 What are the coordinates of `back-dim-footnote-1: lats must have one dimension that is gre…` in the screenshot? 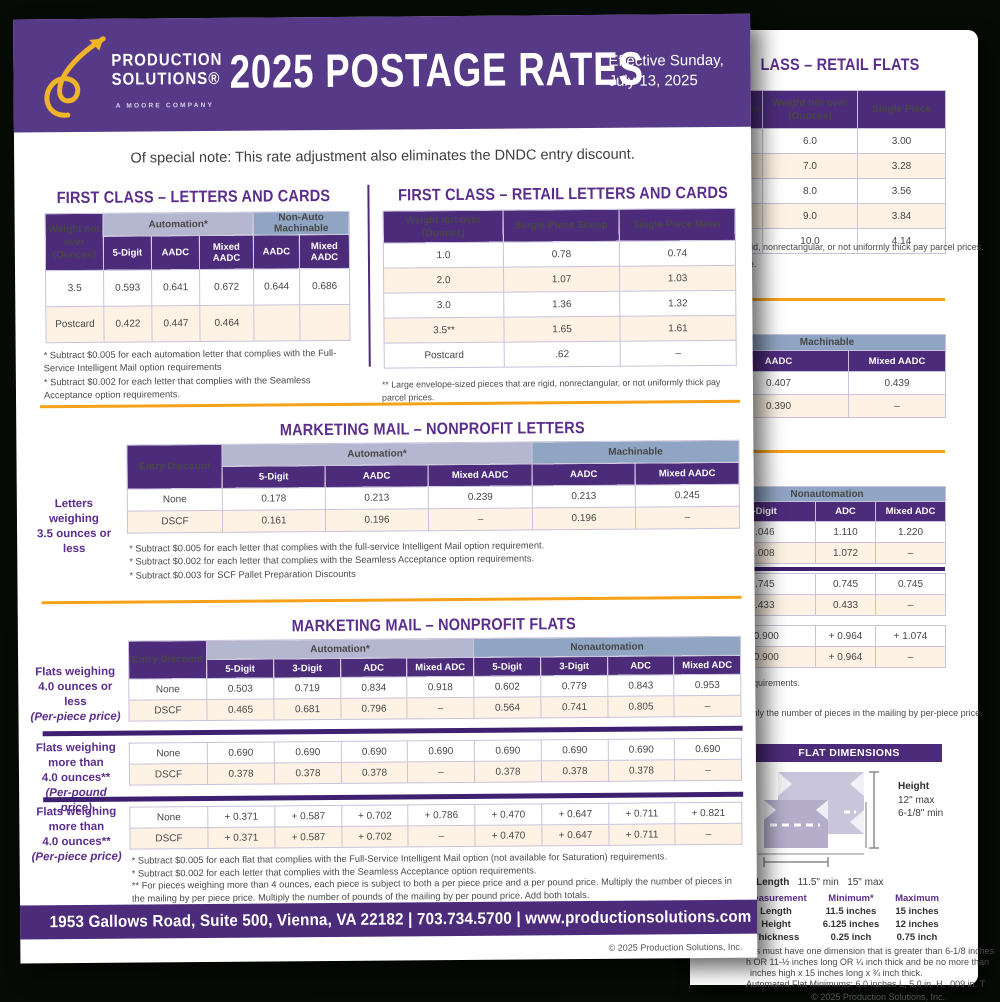 It's located at (870, 951).